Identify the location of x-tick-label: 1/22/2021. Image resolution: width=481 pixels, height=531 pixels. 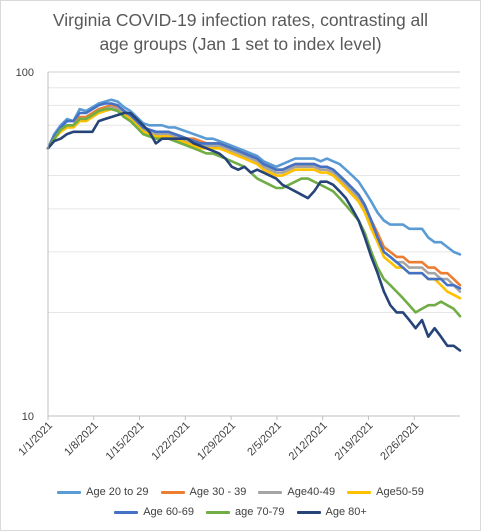
(170, 441).